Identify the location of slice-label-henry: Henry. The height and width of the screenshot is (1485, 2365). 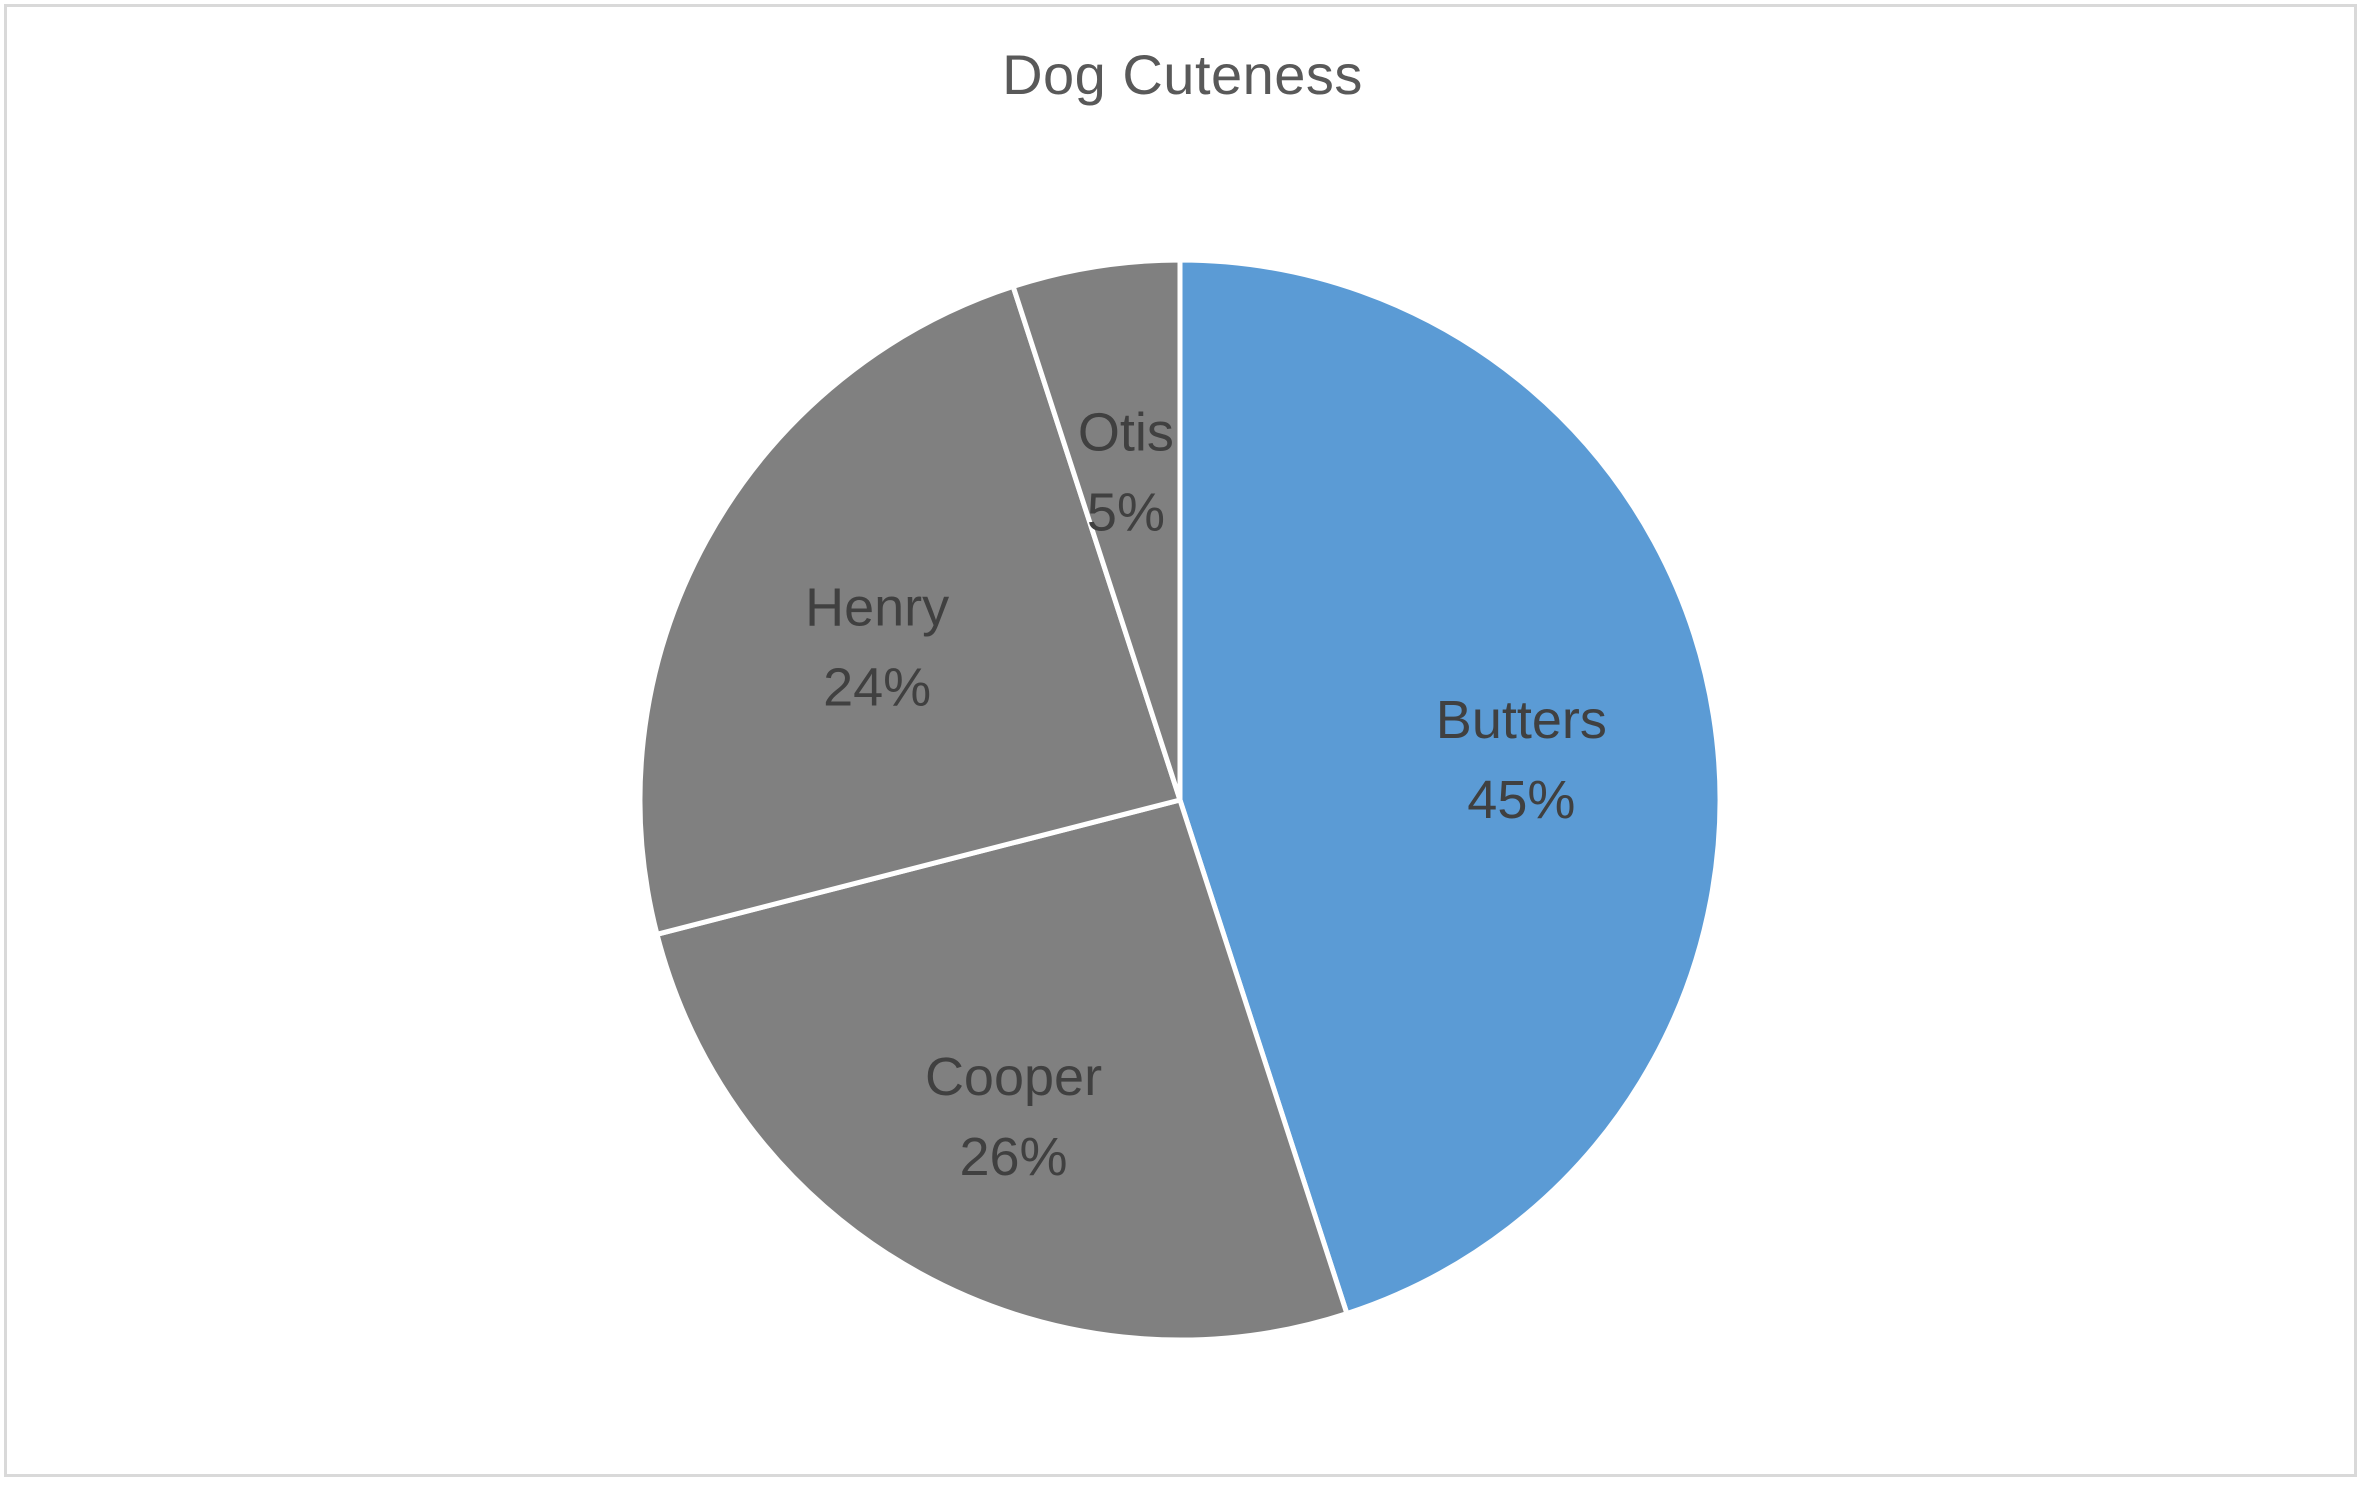
(877, 608).